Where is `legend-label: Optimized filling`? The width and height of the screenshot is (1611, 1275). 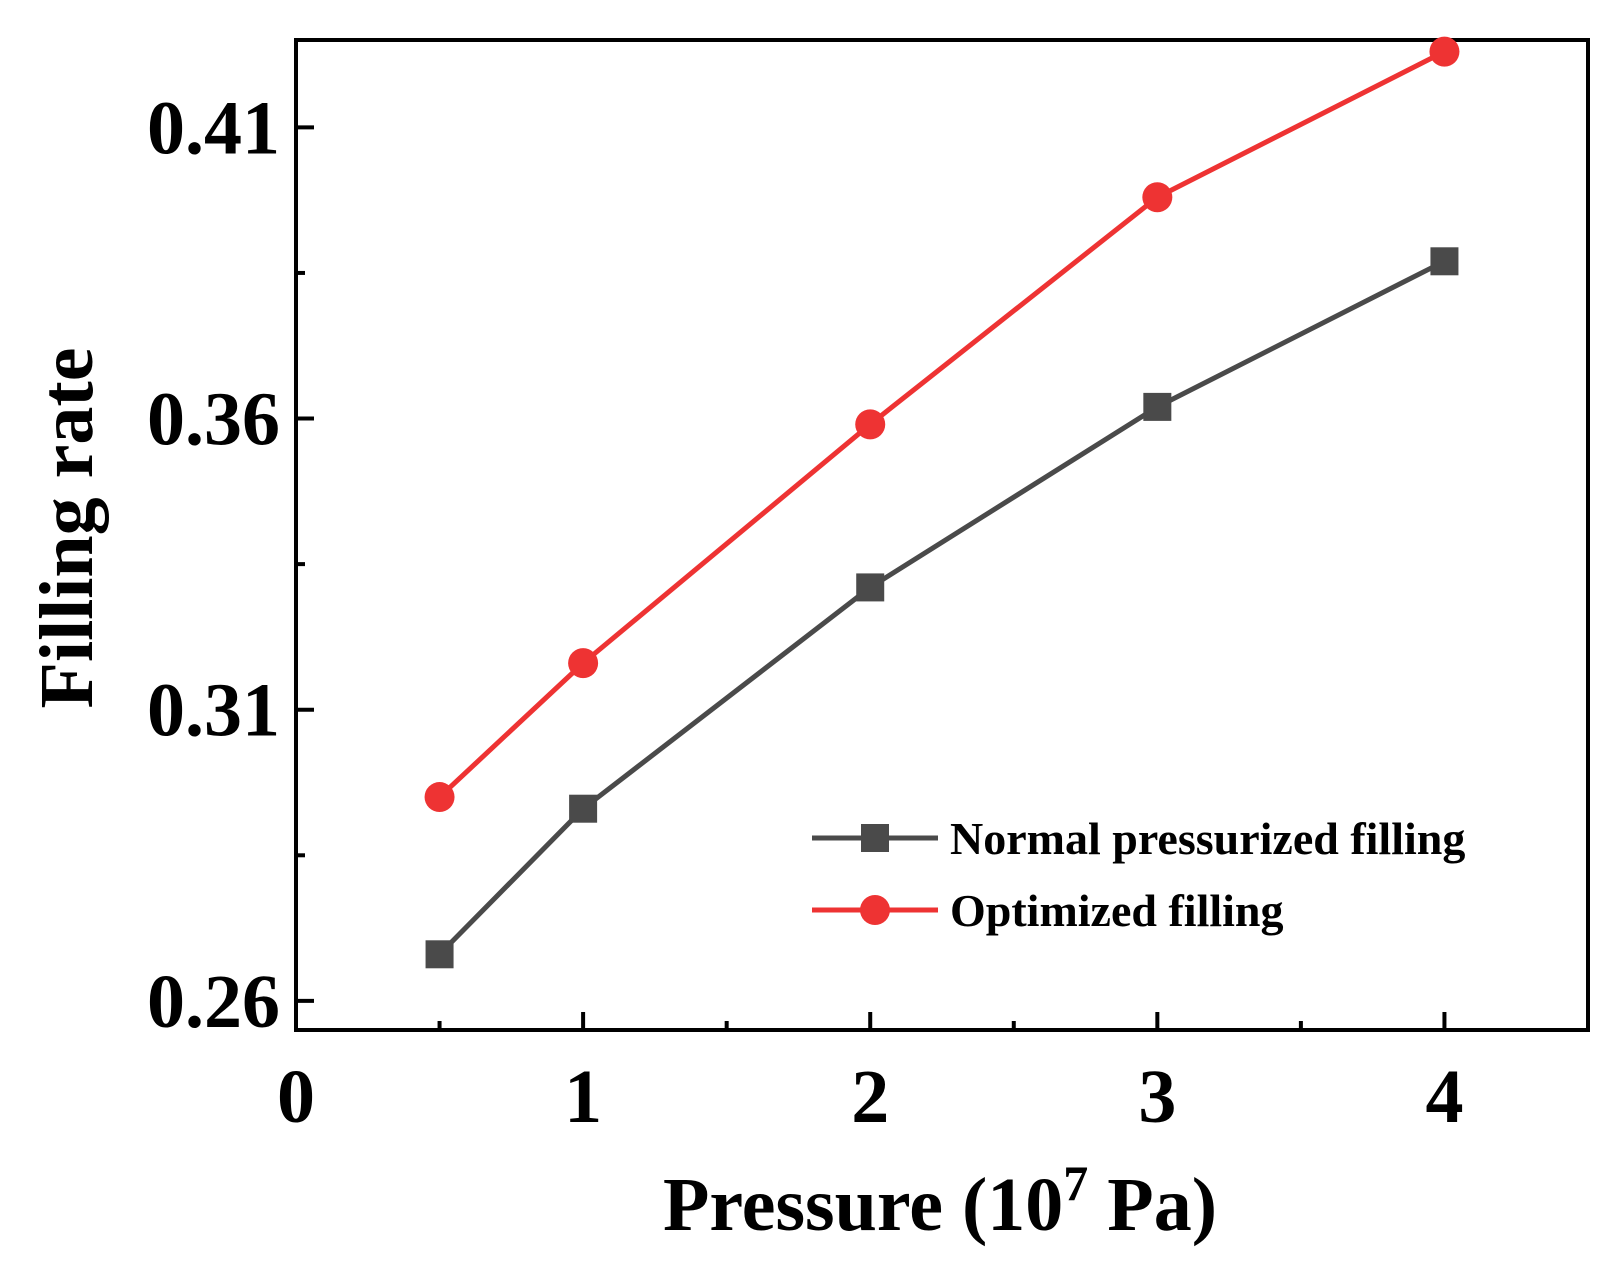 legend-label: Optimized filling is located at coordinates (1117, 910).